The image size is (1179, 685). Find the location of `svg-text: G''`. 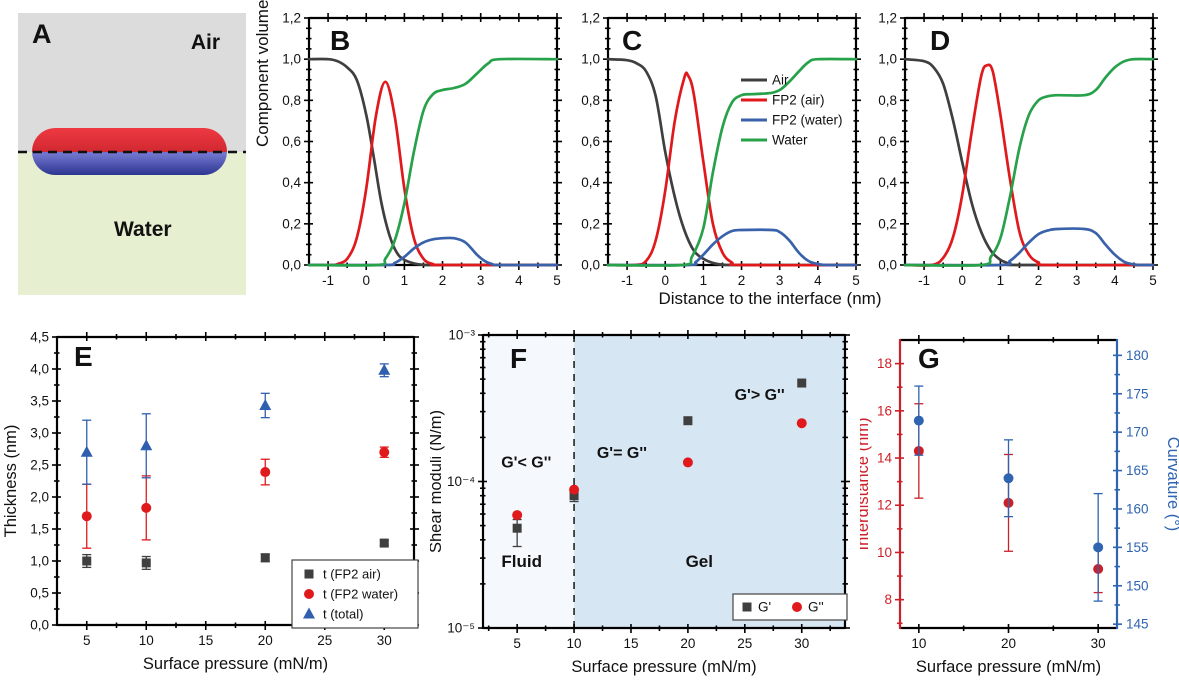

svg-text: G'' is located at coordinates (816, 607).